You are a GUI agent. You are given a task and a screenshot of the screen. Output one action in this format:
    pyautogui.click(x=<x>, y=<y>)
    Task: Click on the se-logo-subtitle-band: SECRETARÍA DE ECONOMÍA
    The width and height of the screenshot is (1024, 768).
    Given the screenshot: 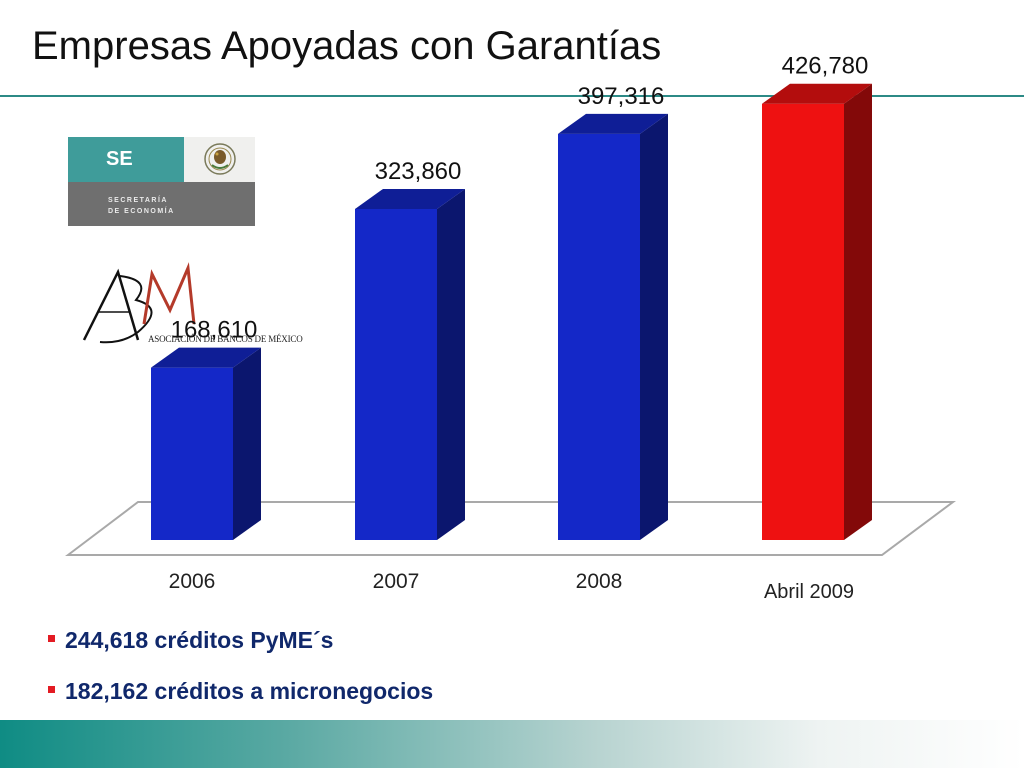 What is the action you would take?
    pyautogui.click(x=161, y=204)
    